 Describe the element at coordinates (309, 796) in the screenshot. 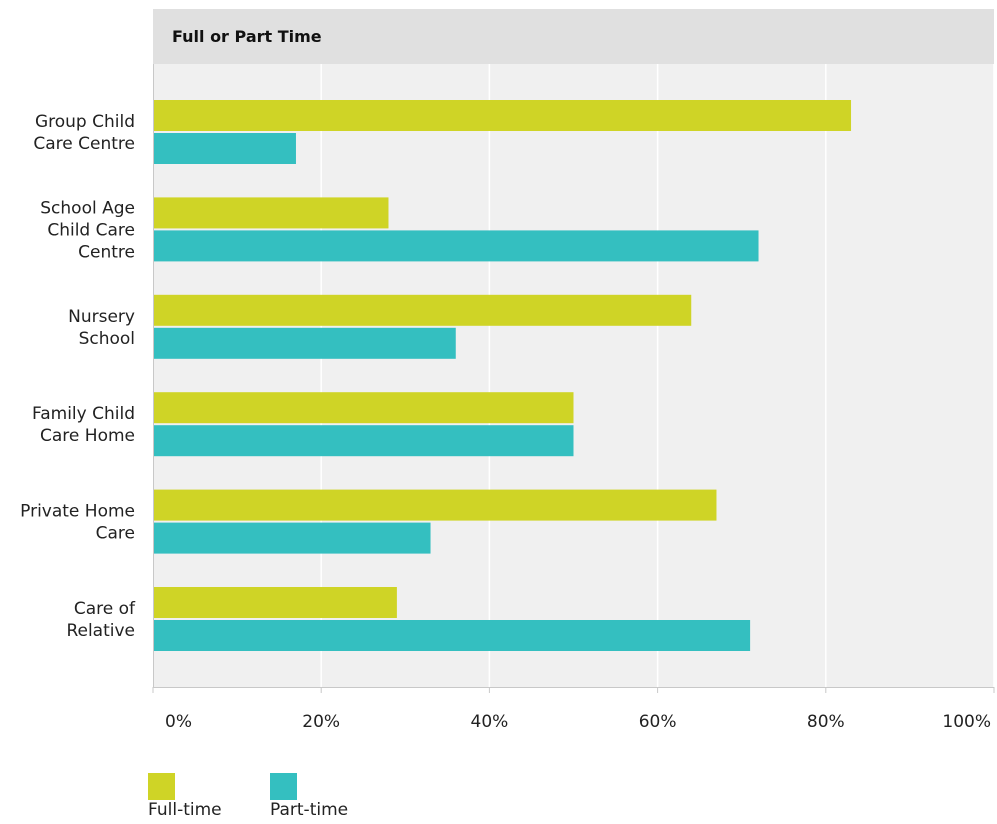

I see `legend-item-part-time: Part-time` at that location.